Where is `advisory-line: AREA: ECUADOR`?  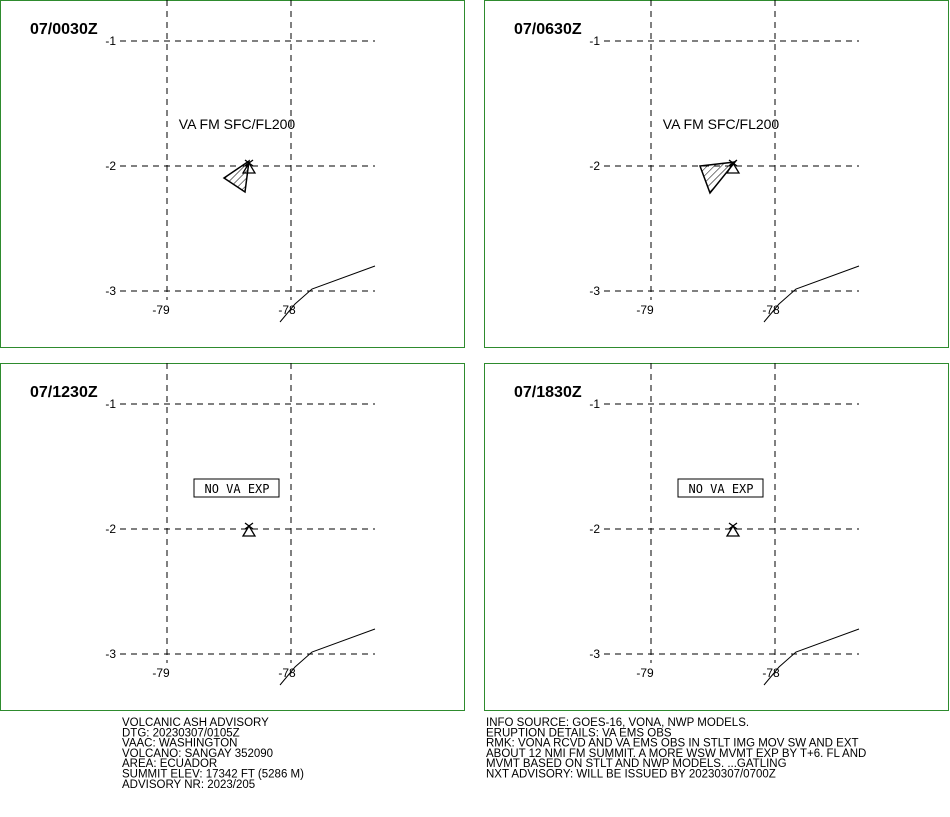 advisory-line: AREA: ECUADOR is located at coordinates (169, 764).